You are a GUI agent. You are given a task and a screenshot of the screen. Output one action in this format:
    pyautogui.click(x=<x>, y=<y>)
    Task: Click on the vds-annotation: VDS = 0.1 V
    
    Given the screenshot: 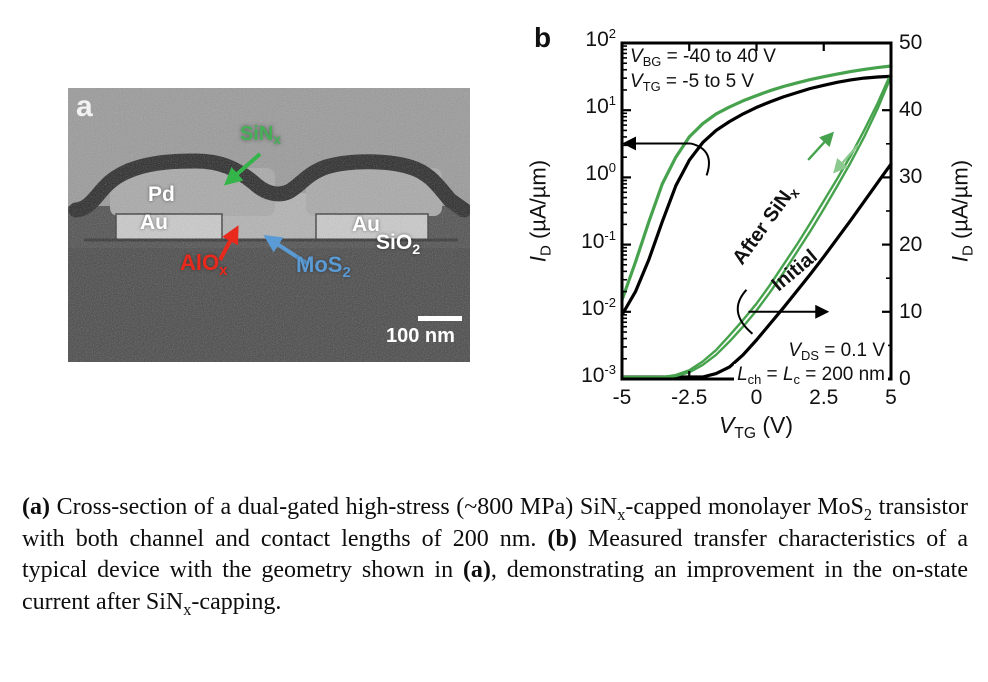 What is the action you would take?
    pyautogui.click(x=836, y=351)
    